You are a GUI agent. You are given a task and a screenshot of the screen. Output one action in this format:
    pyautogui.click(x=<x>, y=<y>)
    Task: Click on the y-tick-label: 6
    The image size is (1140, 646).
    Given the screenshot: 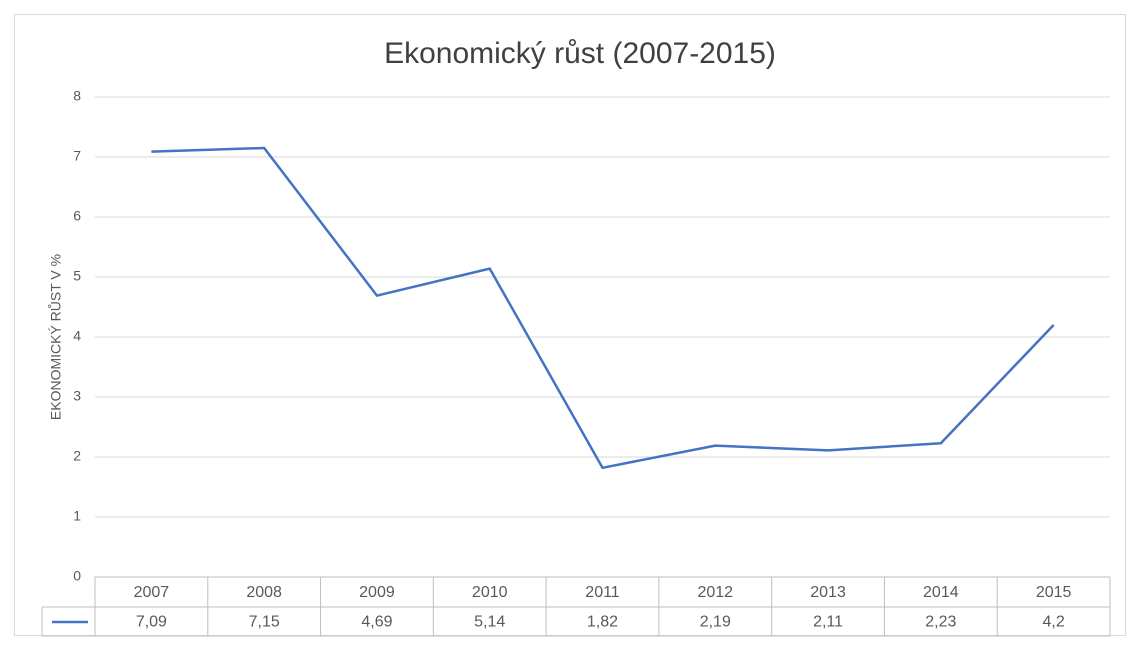 What is the action you would take?
    pyautogui.click(x=77, y=216)
    